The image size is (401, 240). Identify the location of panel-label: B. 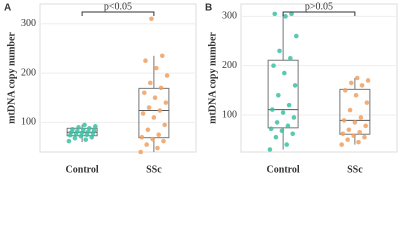
(208, 8).